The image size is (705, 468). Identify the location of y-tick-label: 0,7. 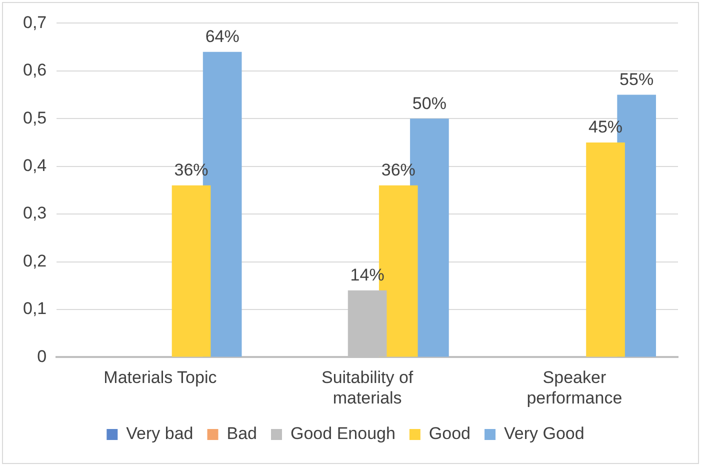
(34, 22).